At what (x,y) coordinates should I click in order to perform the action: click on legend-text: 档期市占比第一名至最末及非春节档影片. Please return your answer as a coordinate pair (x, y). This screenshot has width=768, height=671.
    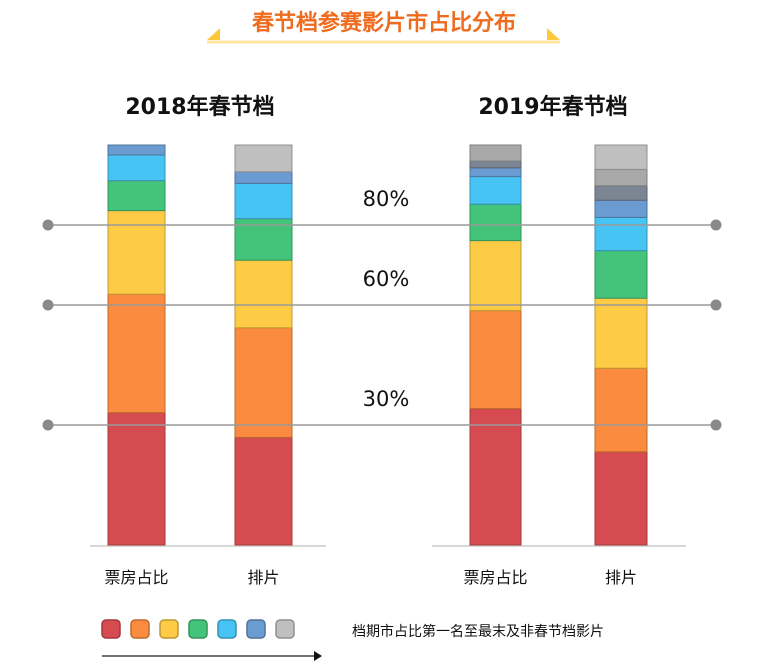
    Looking at the image, I should click on (478, 631).